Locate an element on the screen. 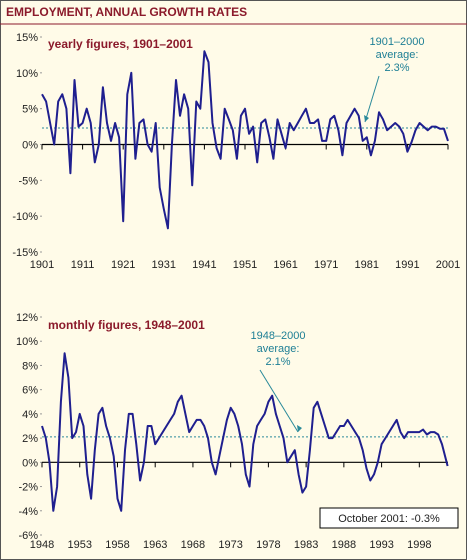 The image size is (467, 560). y-tick-label: -5% is located at coordinates (28, 181).